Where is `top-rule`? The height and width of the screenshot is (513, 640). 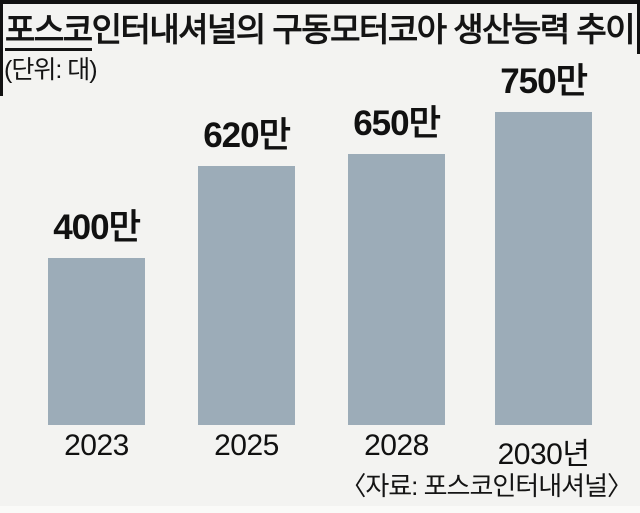 top-rule is located at coordinates (320, 2).